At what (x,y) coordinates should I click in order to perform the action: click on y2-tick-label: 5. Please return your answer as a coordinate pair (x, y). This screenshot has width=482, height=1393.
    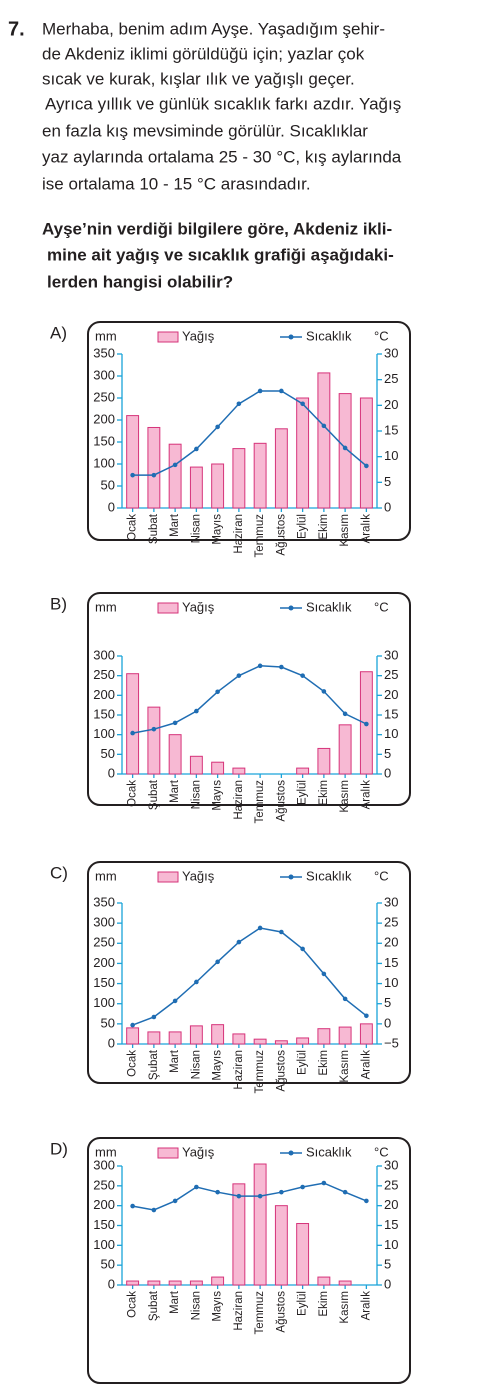
    Looking at the image, I should click on (387, 1002).